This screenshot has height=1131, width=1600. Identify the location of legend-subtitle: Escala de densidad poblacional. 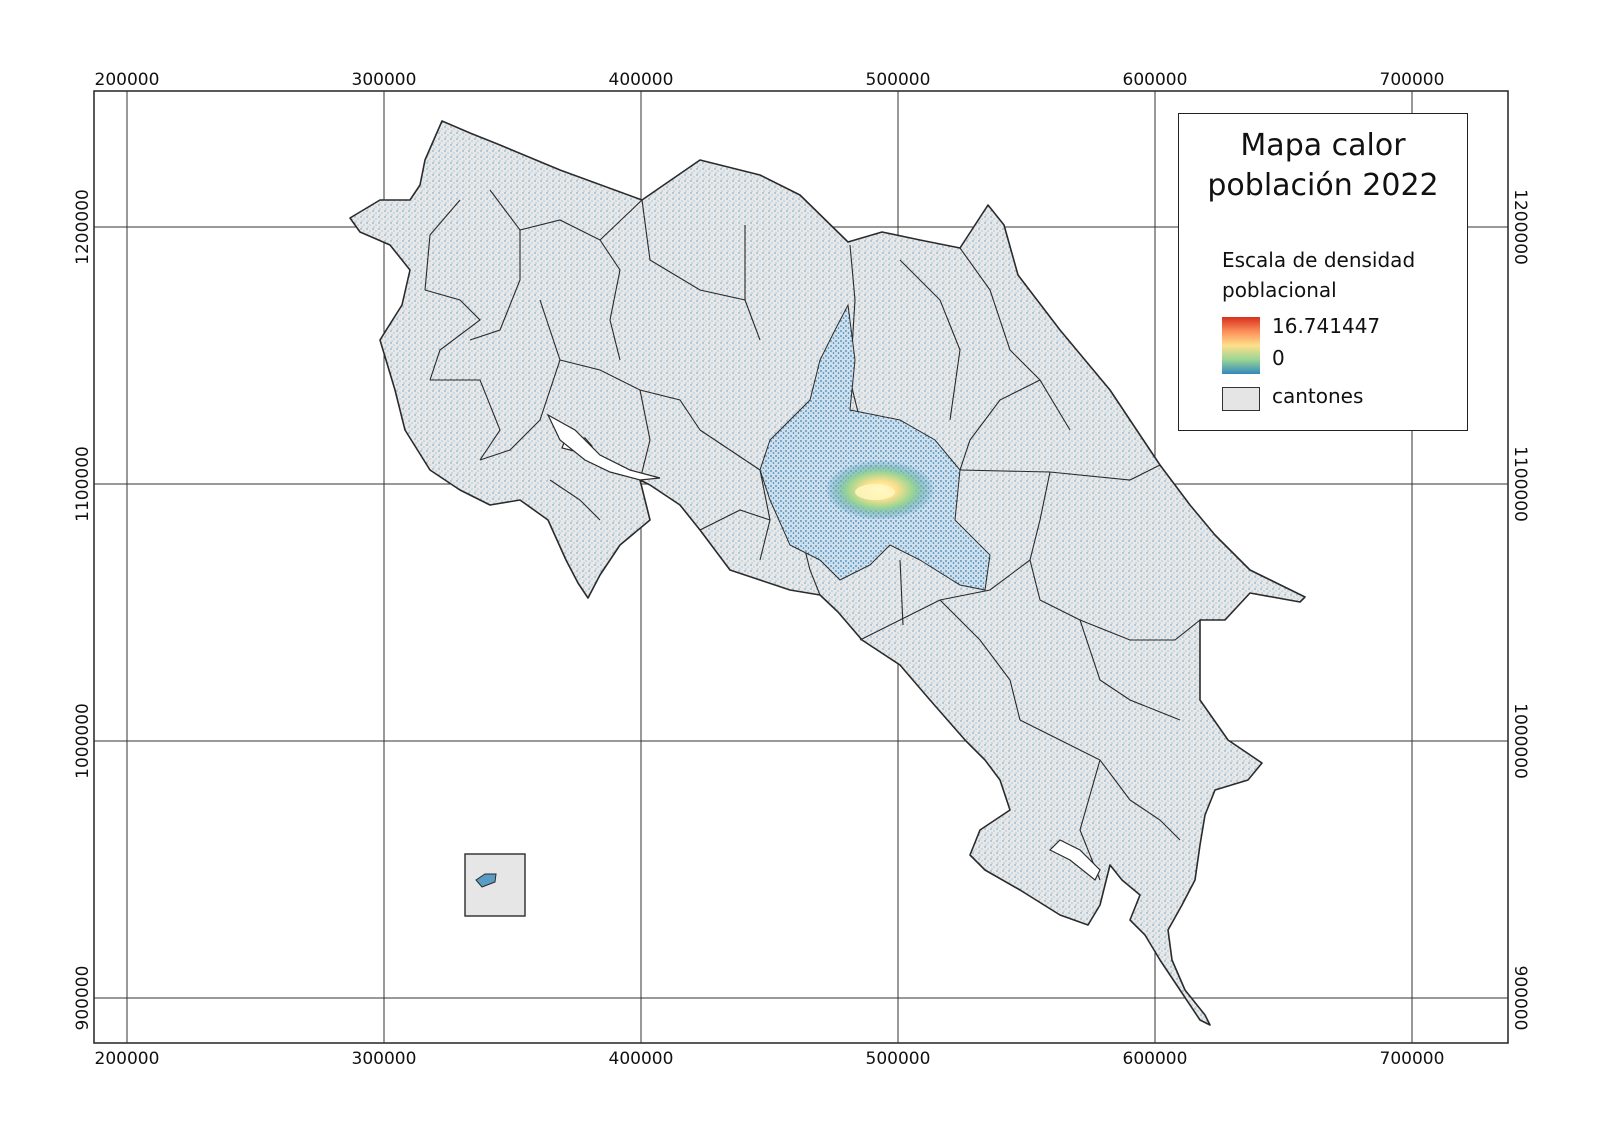
(1318, 275).